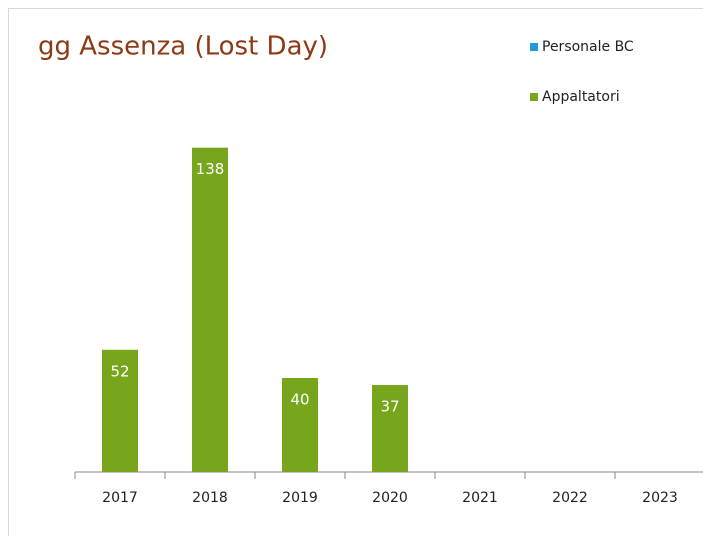 The width and height of the screenshot is (703, 536). I want to click on x-tick-label: 2017, so click(120, 498).